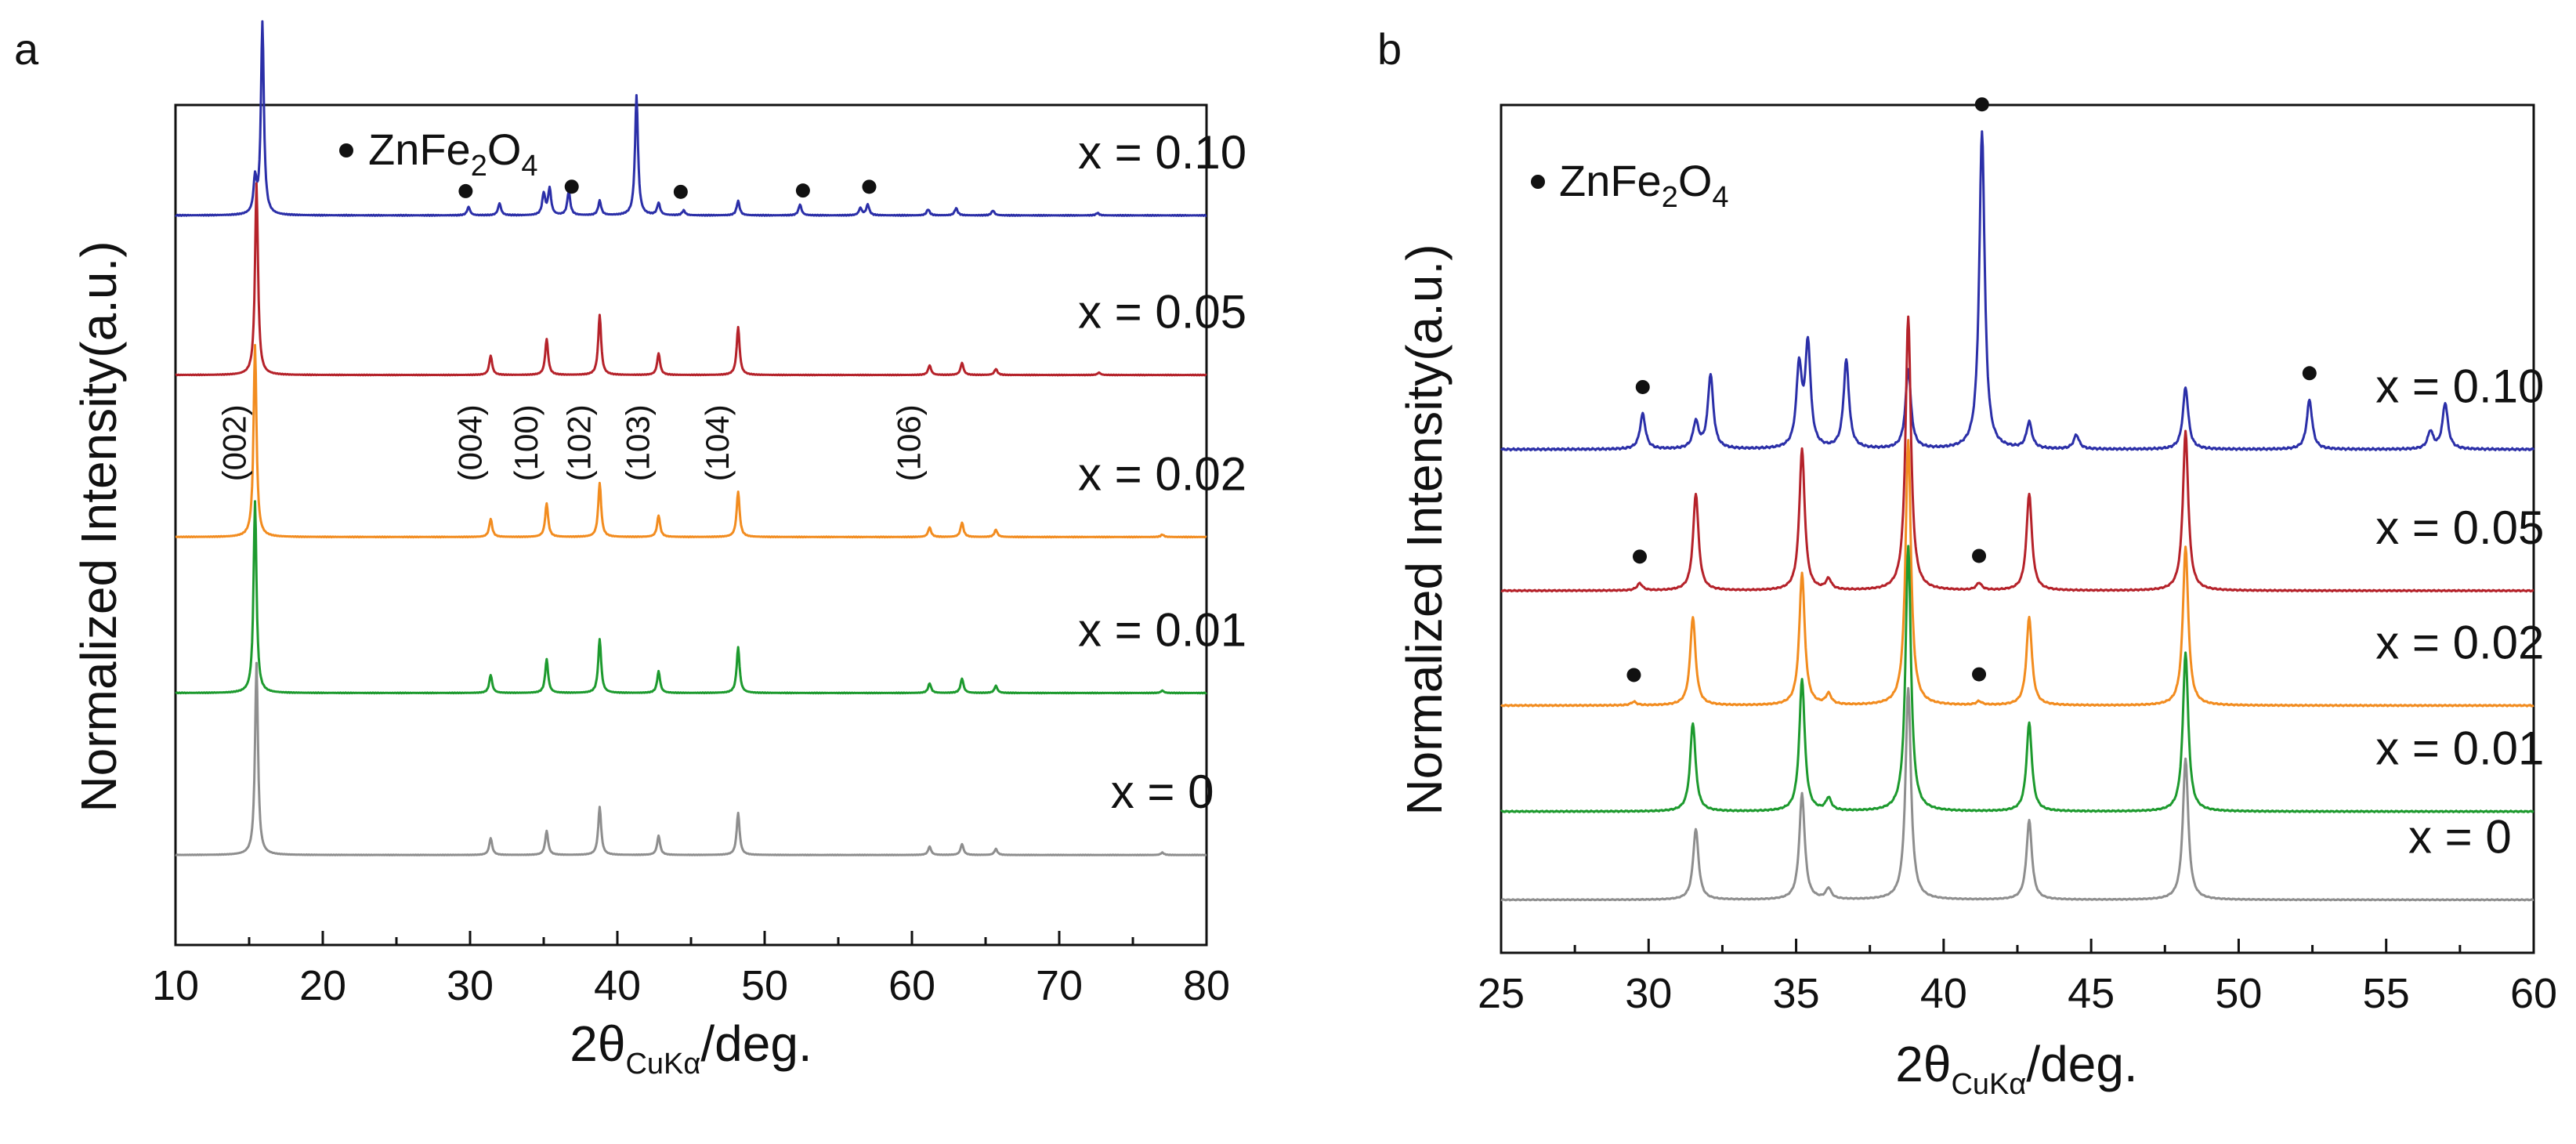 This screenshot has width=2576, height=1144. What do you see at coordinates (26, 49) in the screenshot?
I see `panel-a-letter: a` at bounding box center [26, 49].